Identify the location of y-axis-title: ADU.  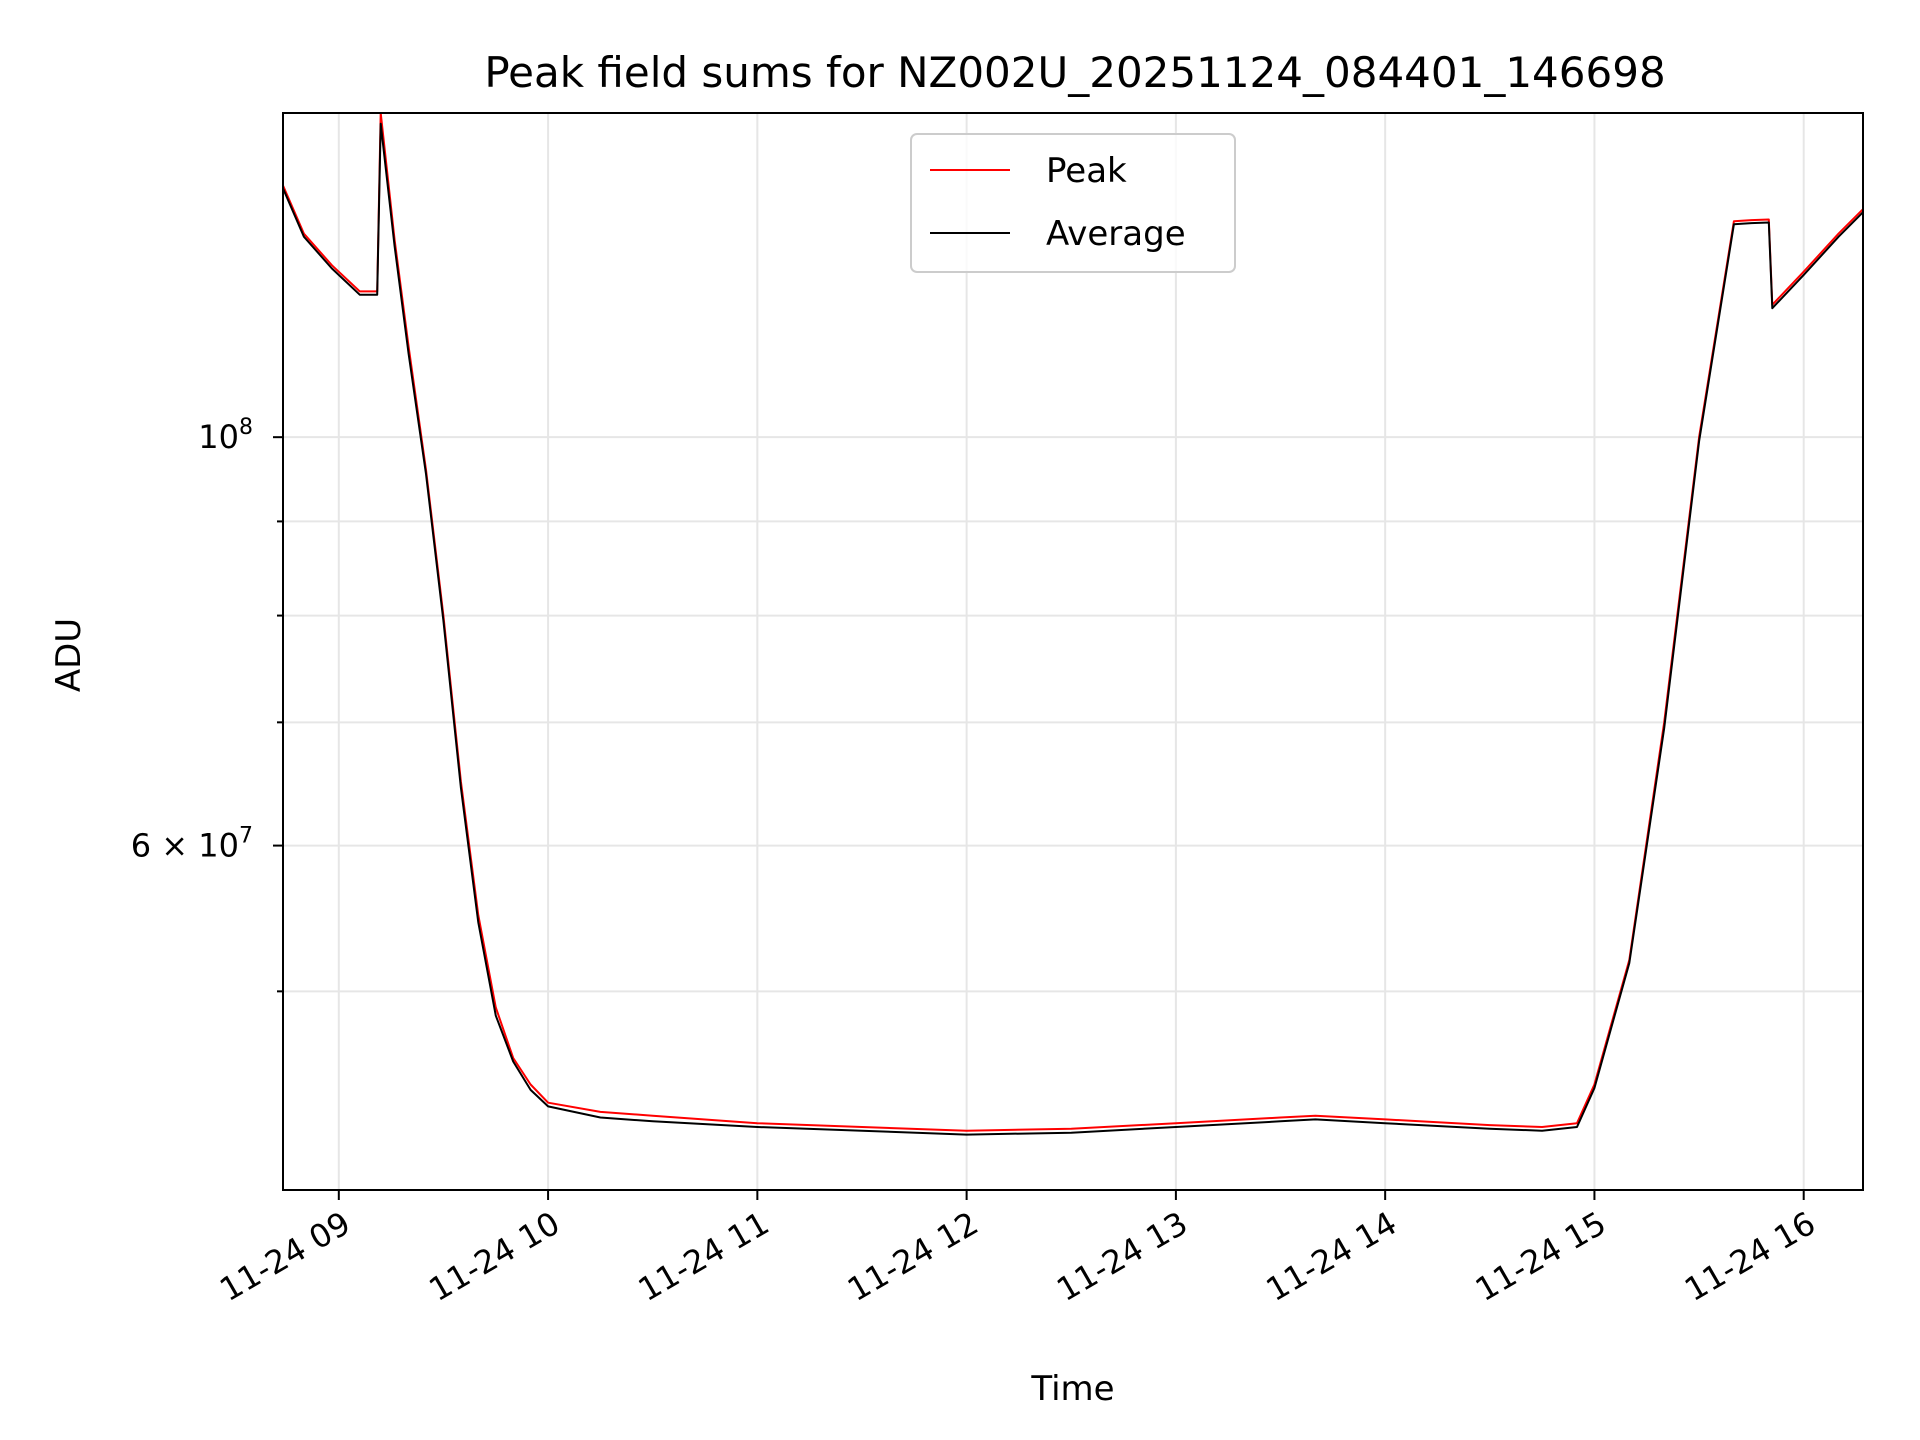
(69, 655).